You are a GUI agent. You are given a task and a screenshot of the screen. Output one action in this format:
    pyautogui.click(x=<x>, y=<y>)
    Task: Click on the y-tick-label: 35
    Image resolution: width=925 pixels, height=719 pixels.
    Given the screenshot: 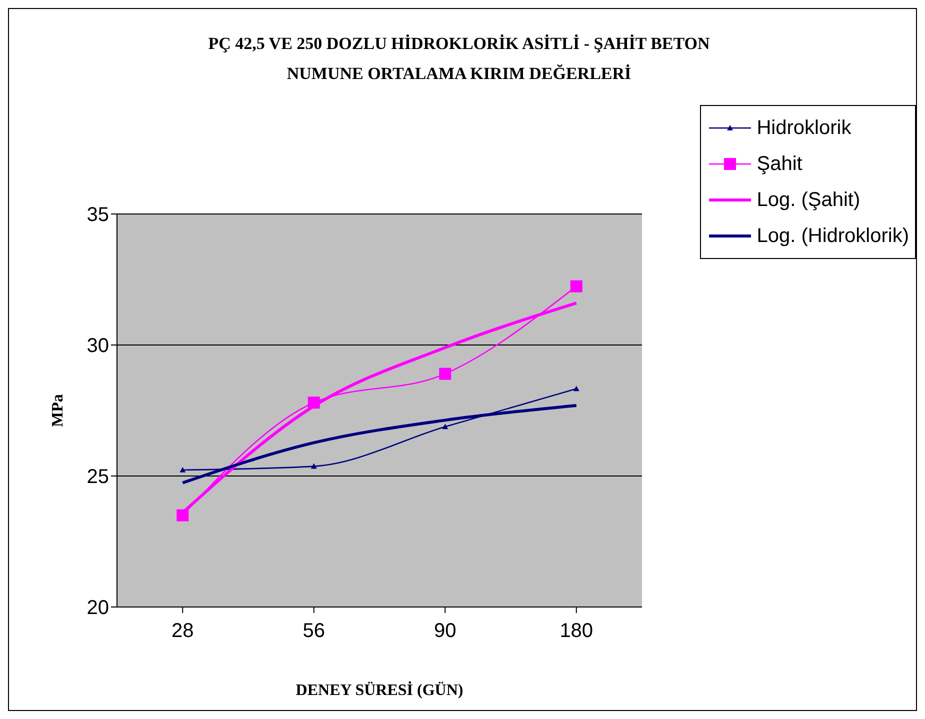 What is the action you would take?
    pyautogui.click(x=97, y=215)
    